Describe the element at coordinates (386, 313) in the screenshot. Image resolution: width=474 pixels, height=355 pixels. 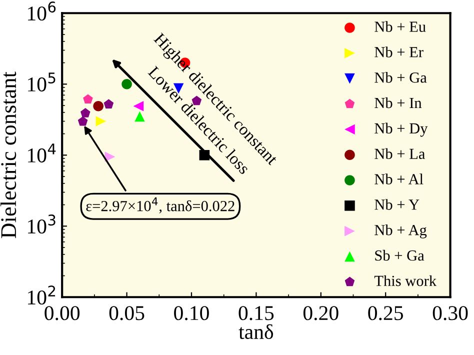
I see `x-tick-label: 0.25` at that location.